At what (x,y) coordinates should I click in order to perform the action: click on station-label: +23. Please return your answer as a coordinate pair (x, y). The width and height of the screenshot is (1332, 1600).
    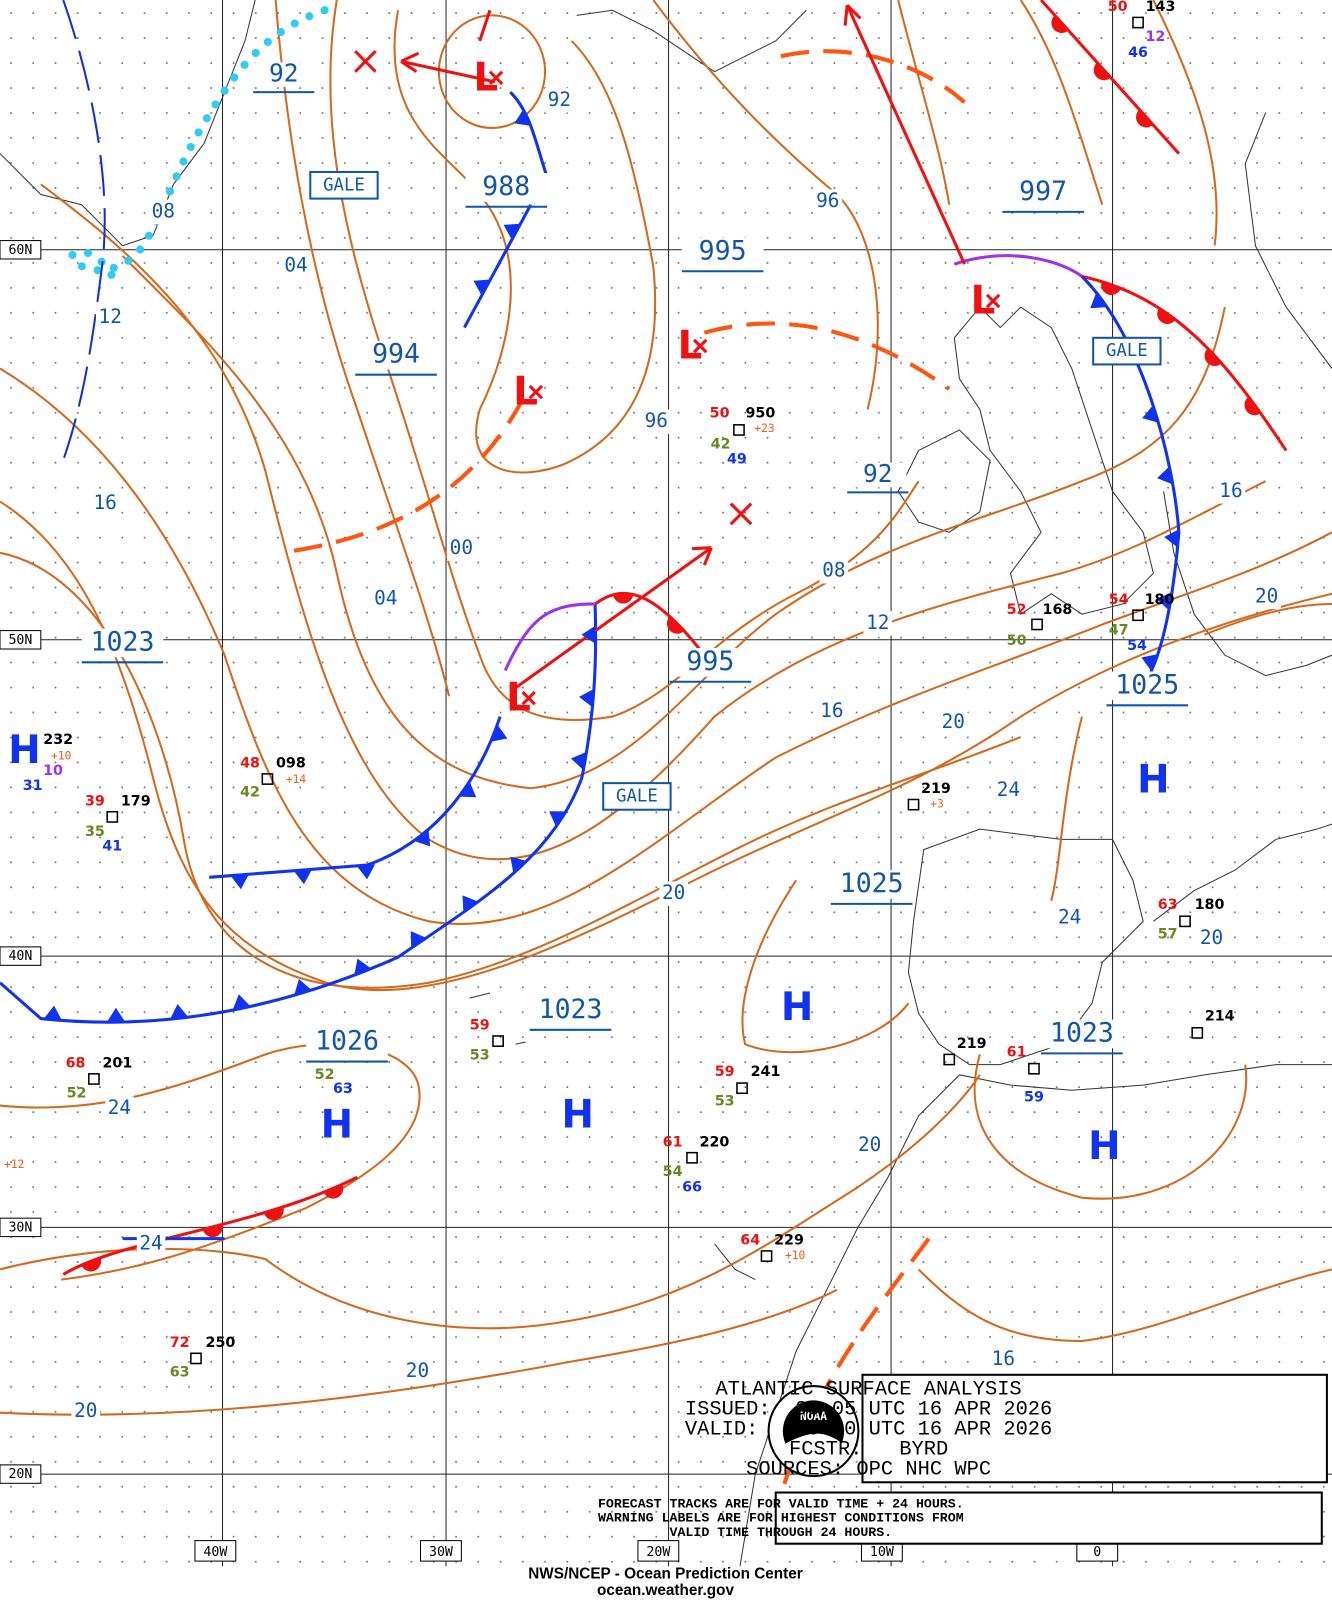
    Looking at the image, I should click on (764, 428).